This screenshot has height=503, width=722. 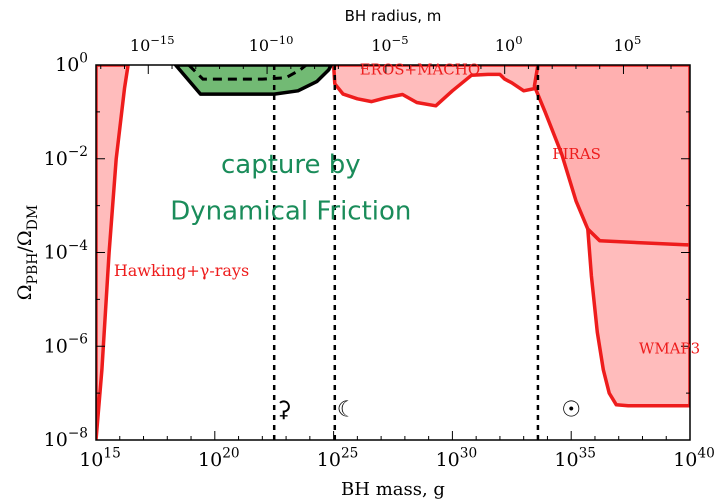 What do you see at coordinates (347, 410) in the screenshot?
I see `symbol-moon: ☾` at bounding box center [347, 410].